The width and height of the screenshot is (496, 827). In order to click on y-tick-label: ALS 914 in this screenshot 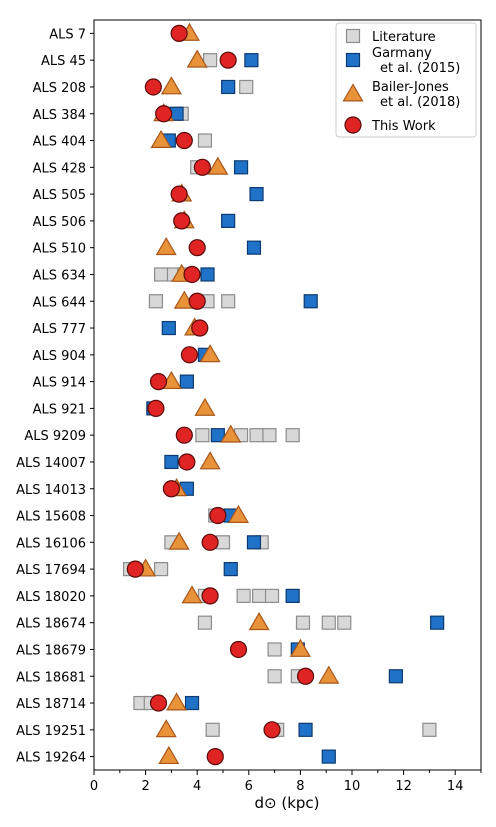, I will do `click(59, 383)`.